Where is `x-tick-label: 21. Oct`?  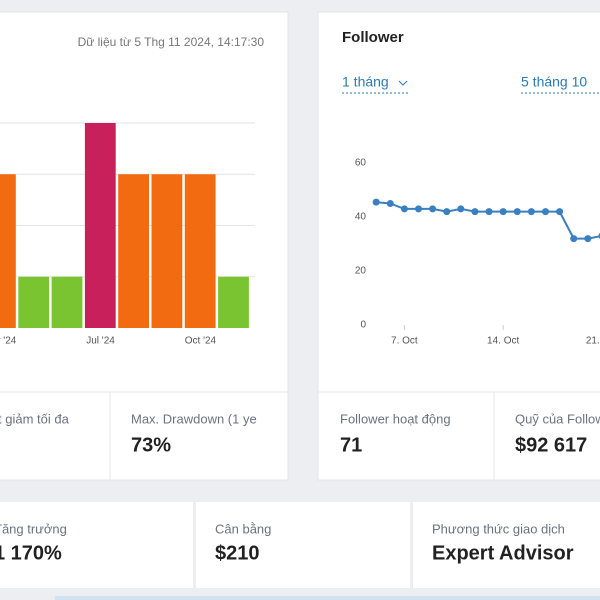
x-tick-label: 21. Oct is located at coordinates (593, 341).